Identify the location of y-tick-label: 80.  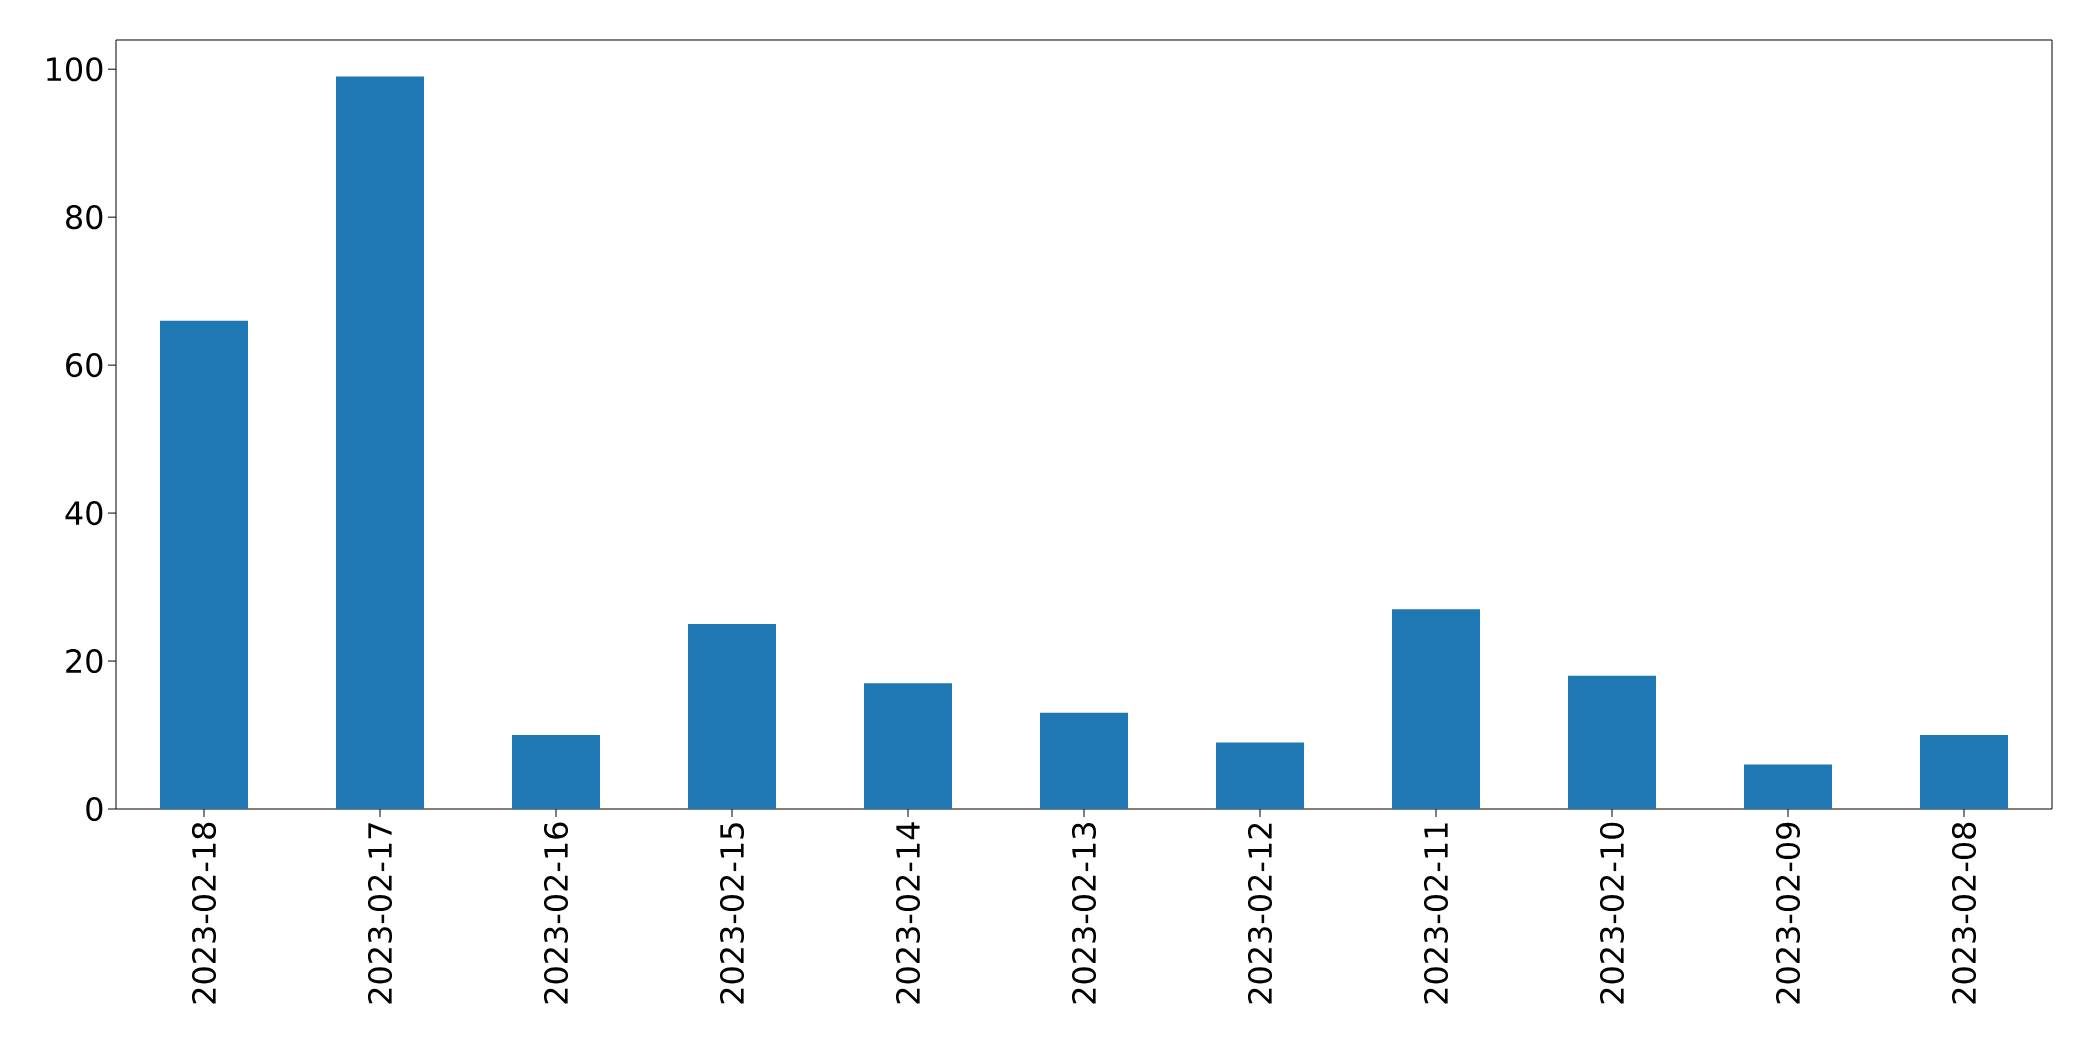
(84, 217).